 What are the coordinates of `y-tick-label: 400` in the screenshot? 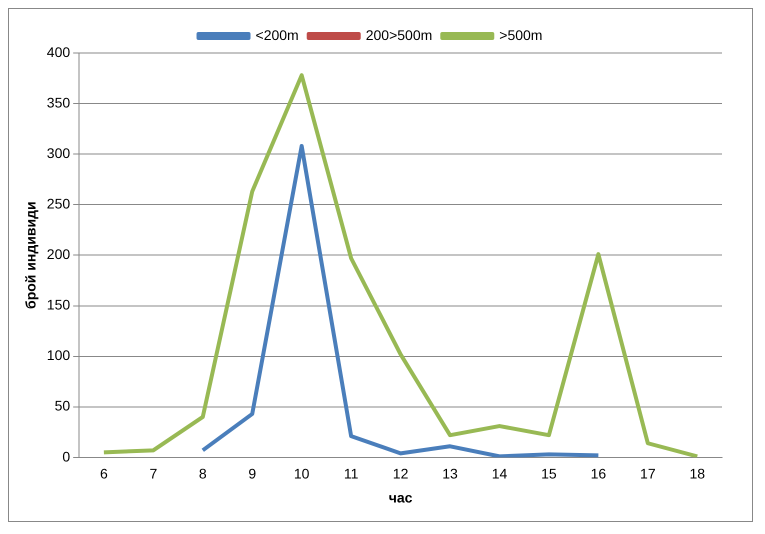 It's located at (58, 52).